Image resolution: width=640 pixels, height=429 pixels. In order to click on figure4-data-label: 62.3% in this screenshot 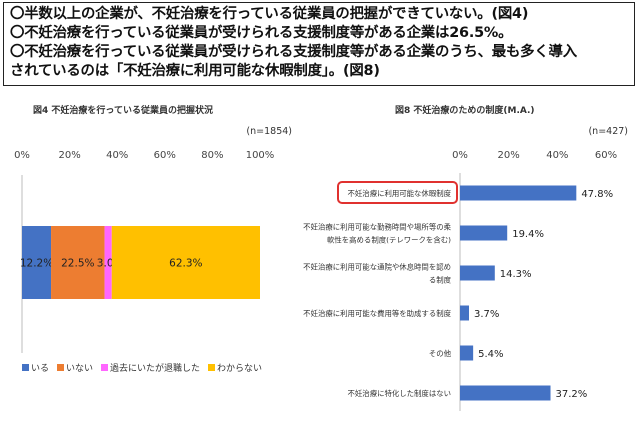, I will do `click(185, 264)`.